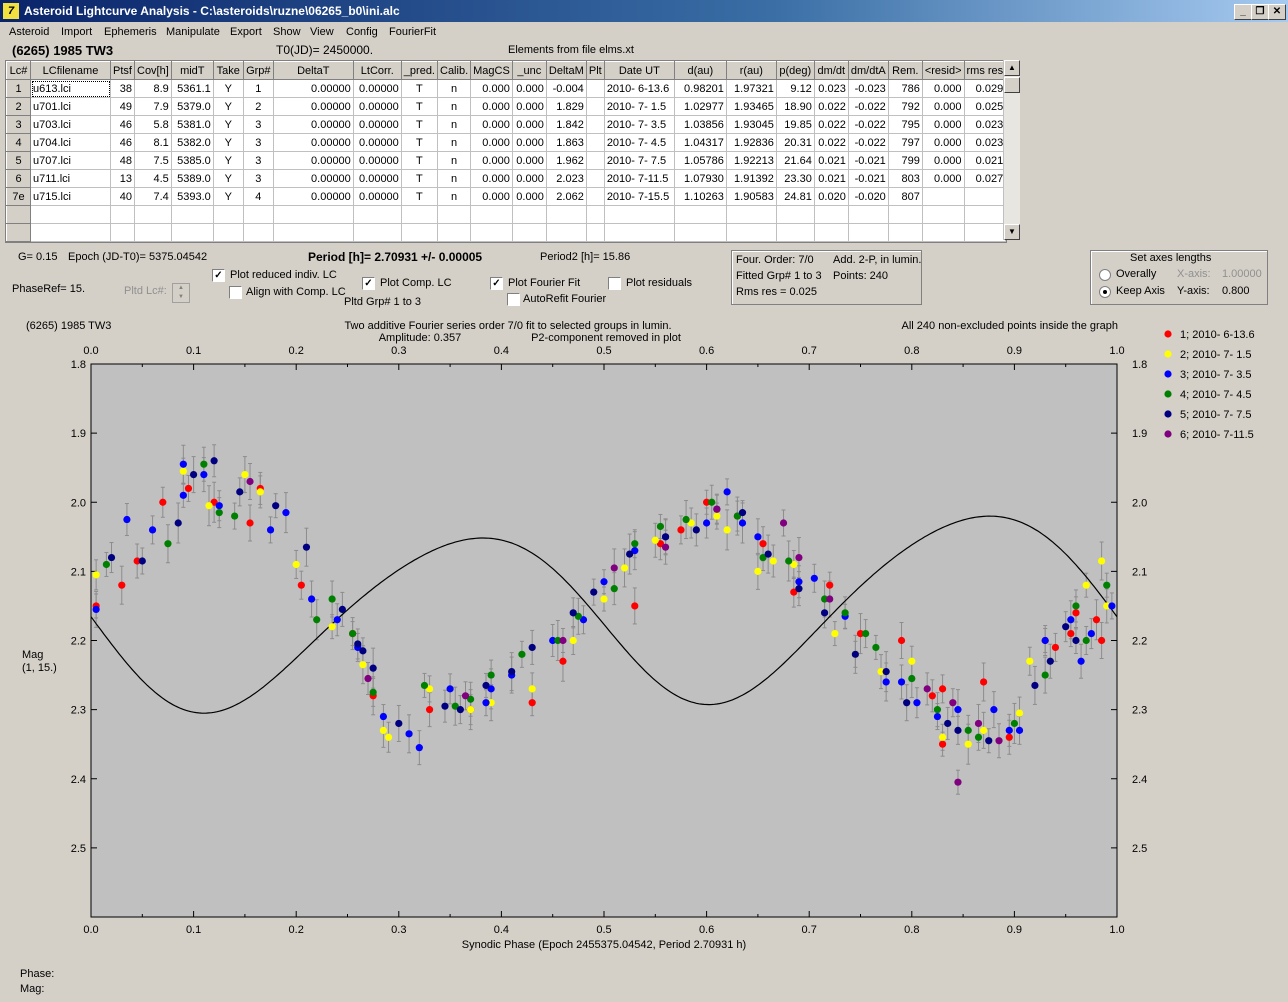  I want to click on column-header: DeltaT, so click(313, 70).